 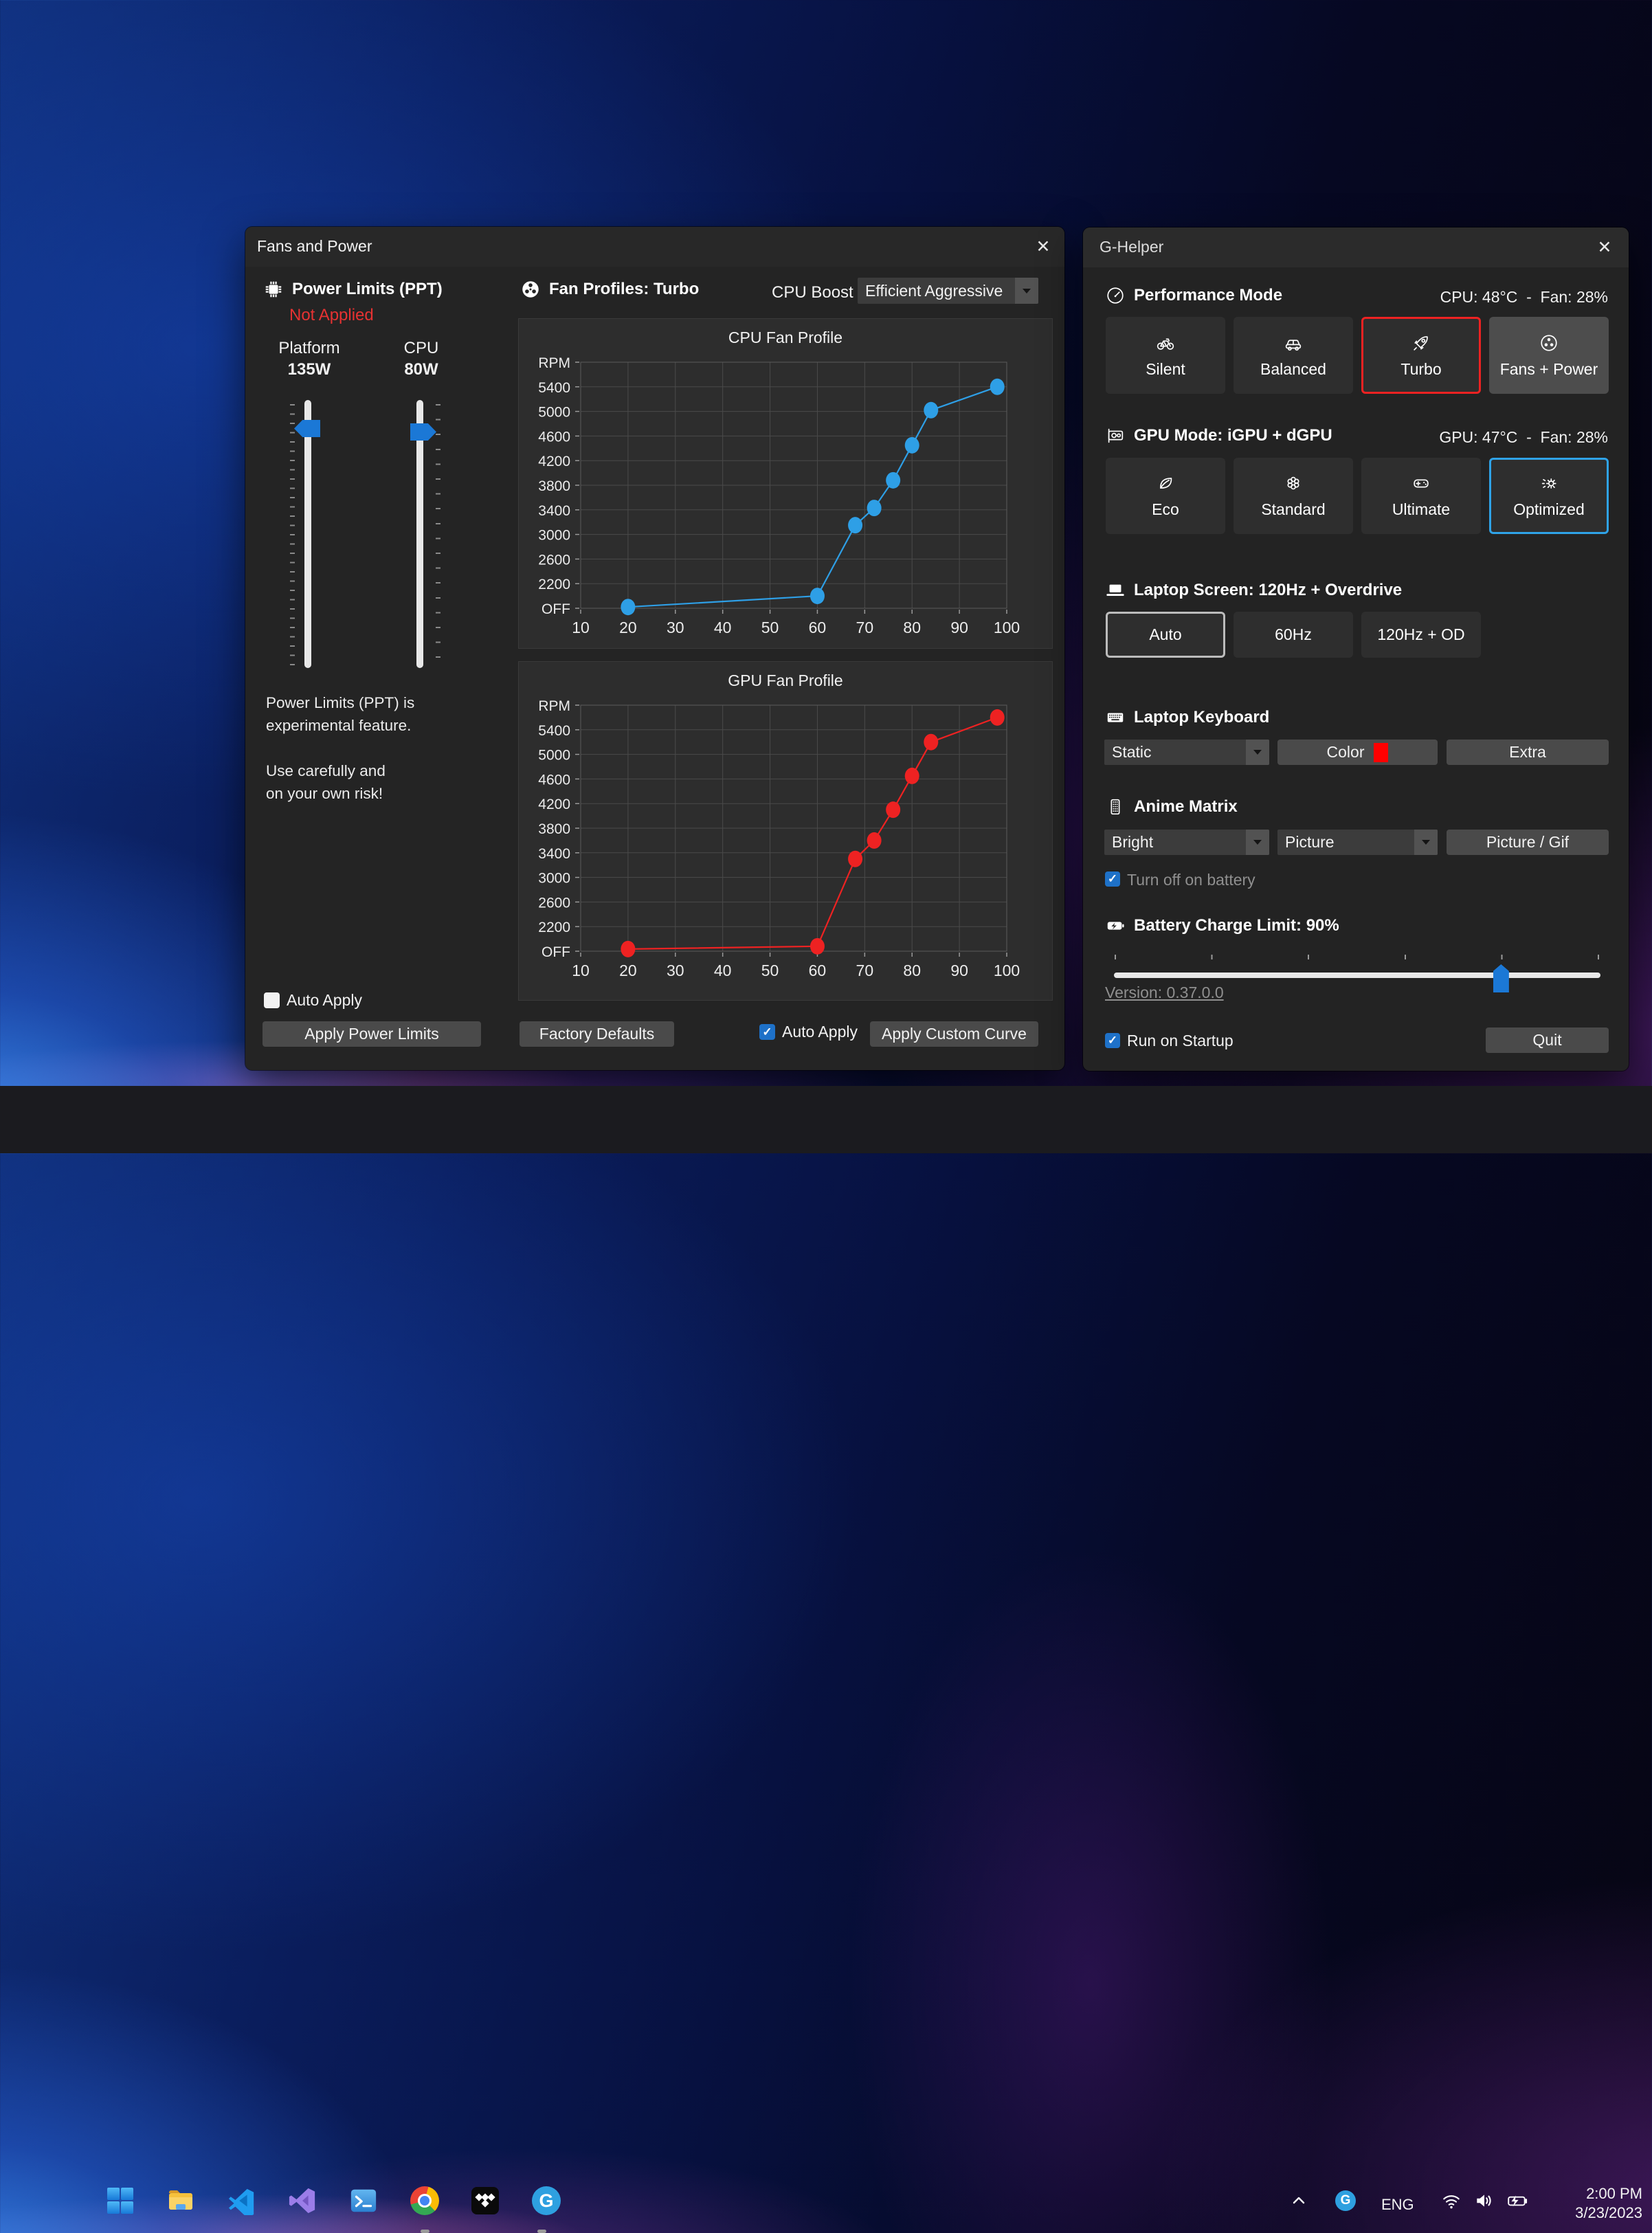 I want to click on car-icon, so click(x=1293, y=345).